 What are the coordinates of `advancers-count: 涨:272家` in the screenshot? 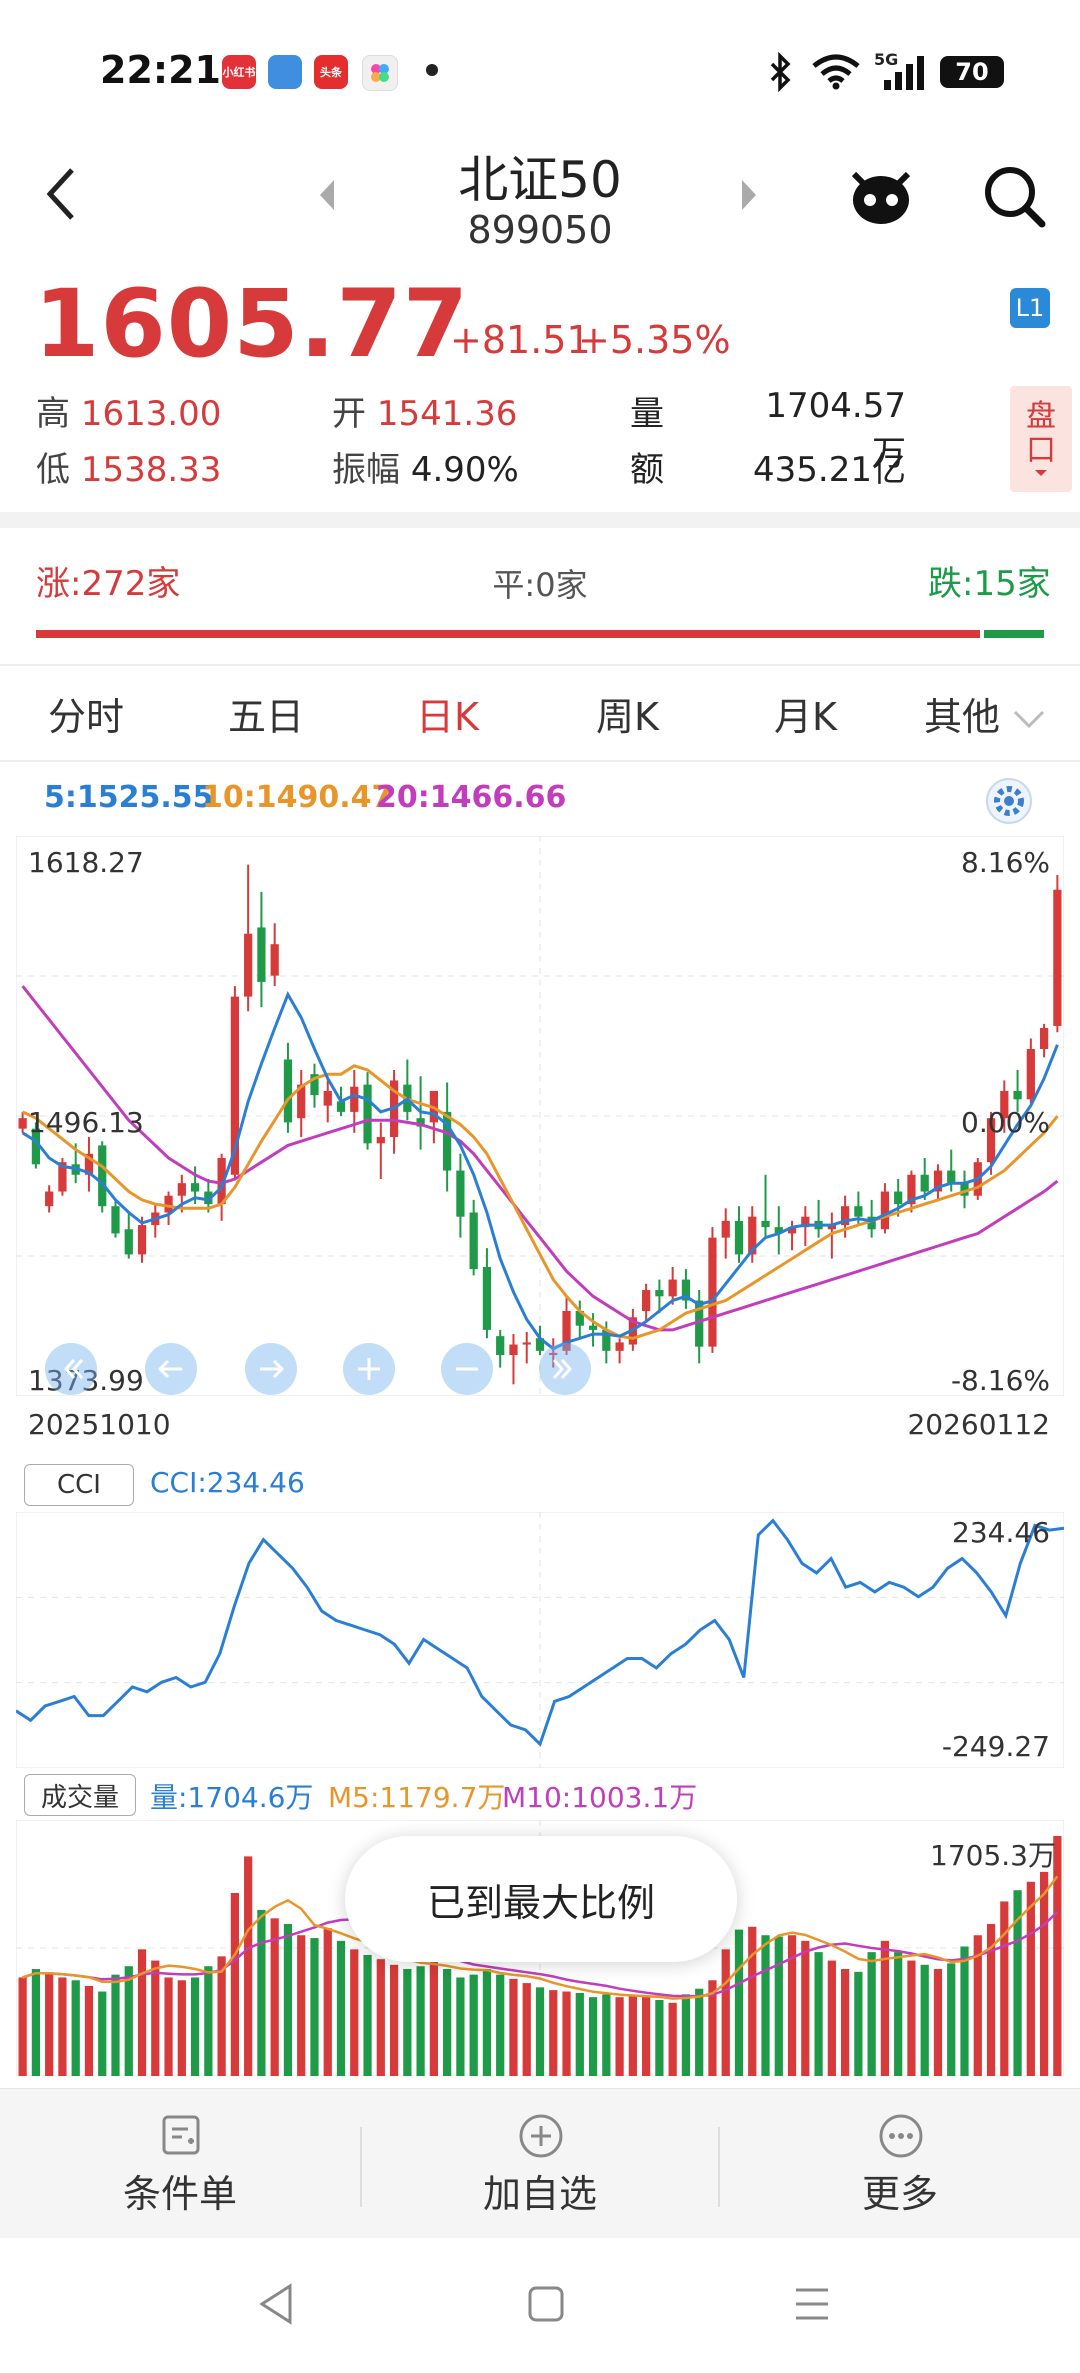 It's located at (108, 584).